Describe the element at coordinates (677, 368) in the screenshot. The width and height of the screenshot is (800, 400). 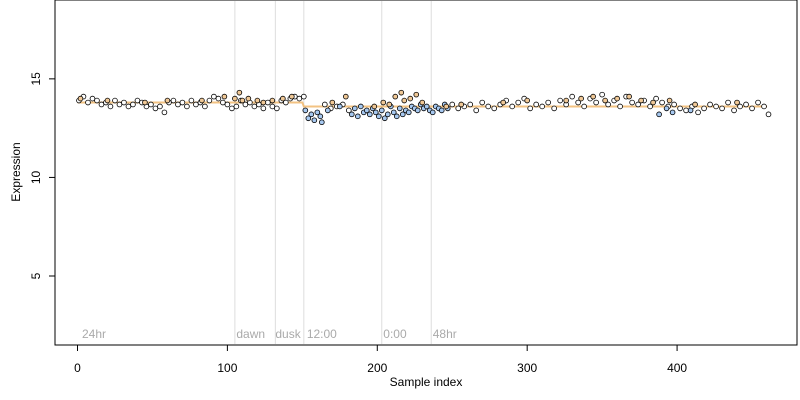
I see `x-tick-label: 400` at that location.